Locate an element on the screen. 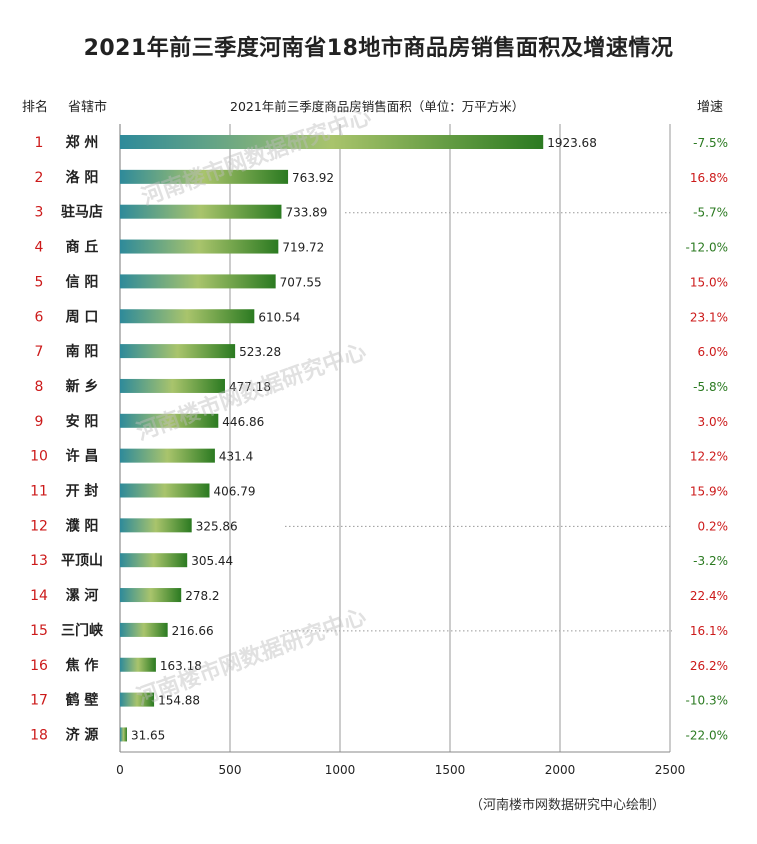  city-label: 商 丘 is located at coordinates (82, 247).